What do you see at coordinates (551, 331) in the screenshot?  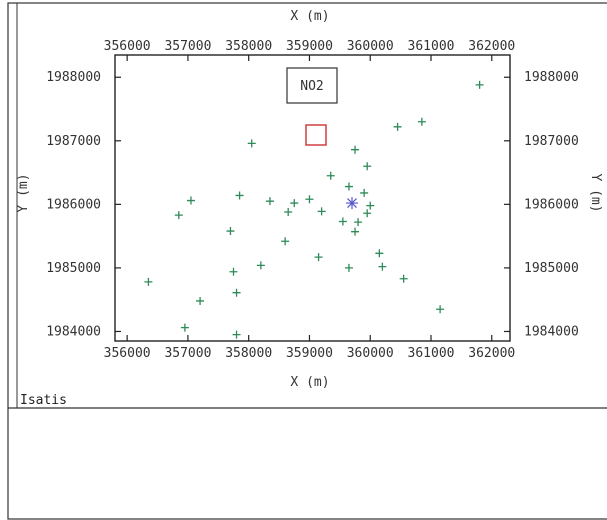 I see `y-tick-label-right: 1984000` at bounding box center [551, 331].